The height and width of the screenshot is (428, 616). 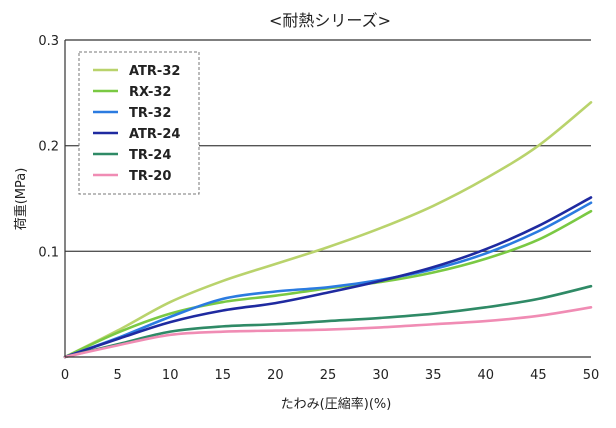 I want to click on series-line, so click(x=328, y=332).